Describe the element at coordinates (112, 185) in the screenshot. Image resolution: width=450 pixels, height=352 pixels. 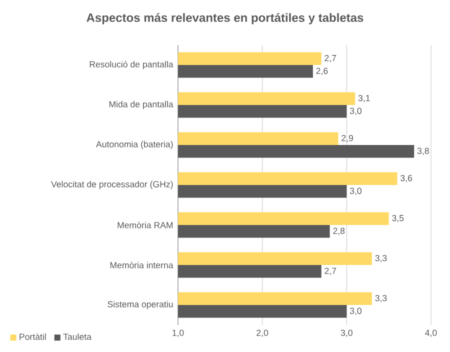
I see `y-tick-label: Velocitat de processador (GHz)` at that location.